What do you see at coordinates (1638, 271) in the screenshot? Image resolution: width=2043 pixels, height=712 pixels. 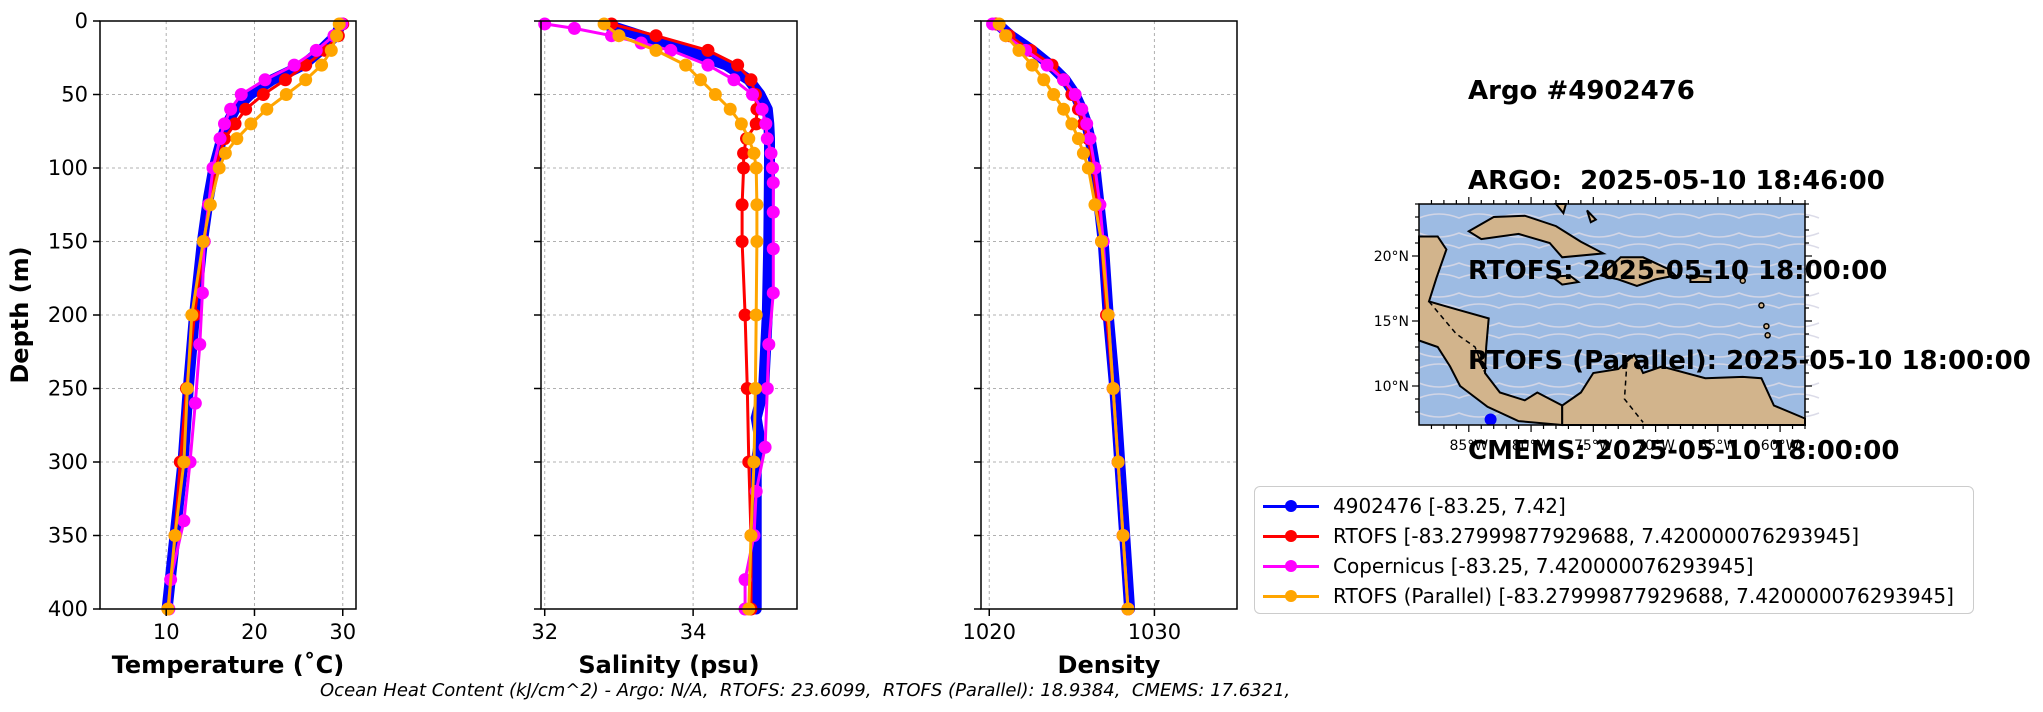 I see `map-land-hispaniola` at bounding box center [1638, 271].